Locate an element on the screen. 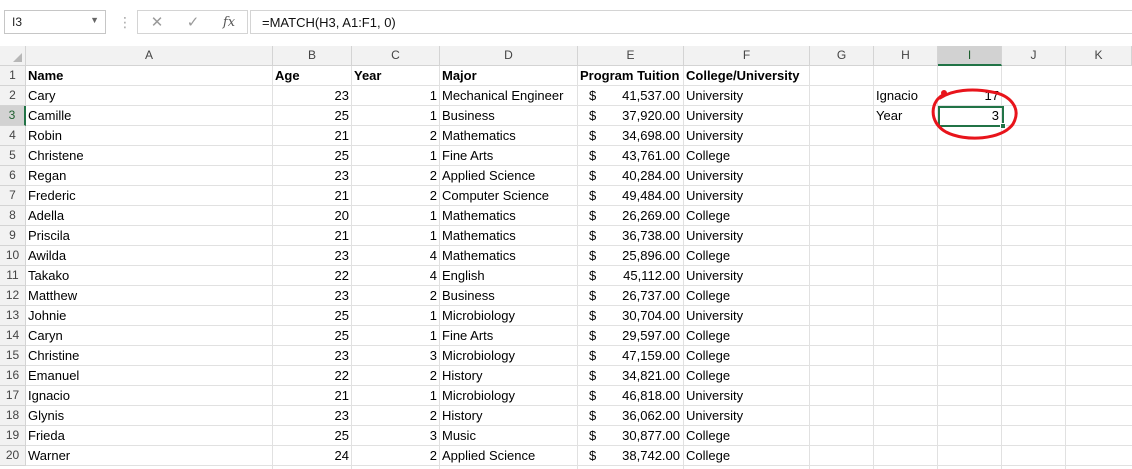  name-cell: Christene is located at coordinates (56, 155).